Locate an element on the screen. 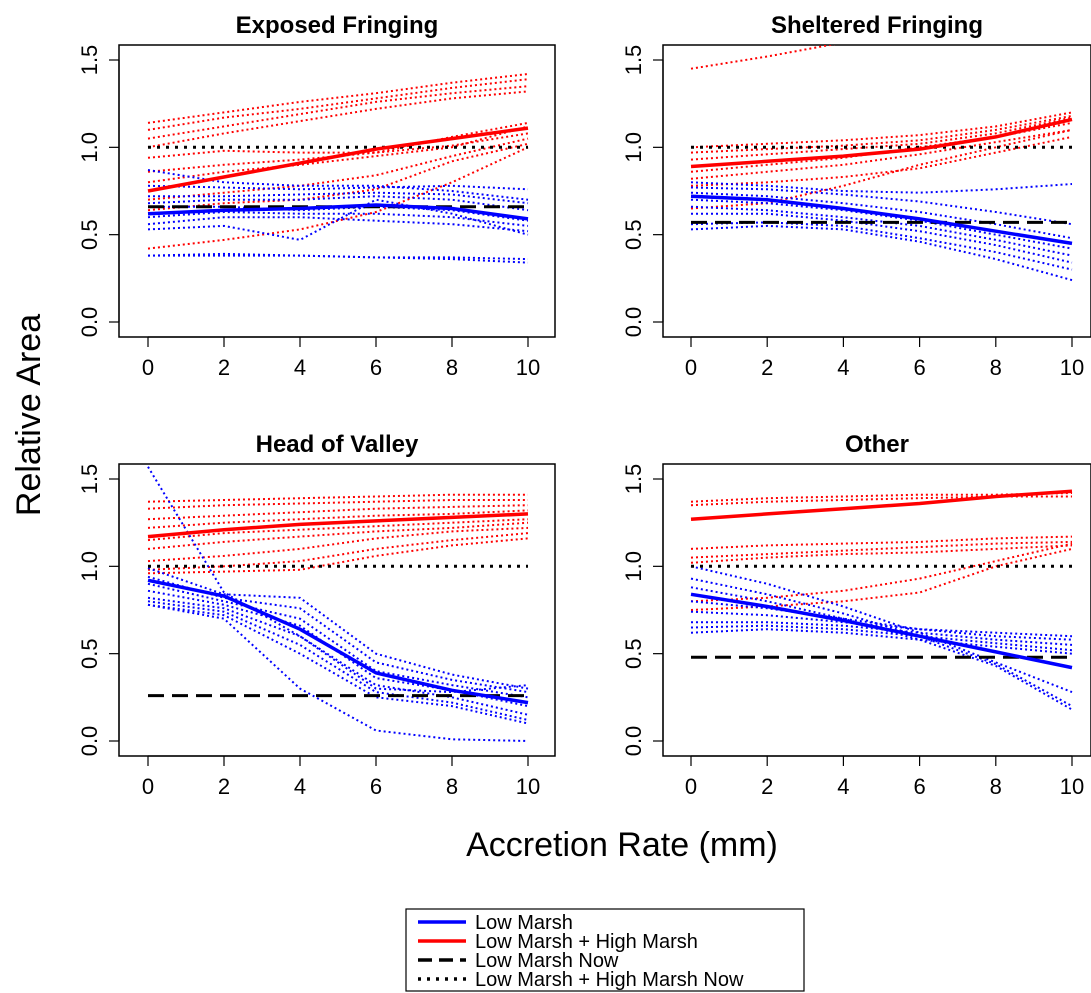 This screenshot has height=993, width=1091. legend-label: Low Marsh + High Marsh is located at coordinates (586, 942).